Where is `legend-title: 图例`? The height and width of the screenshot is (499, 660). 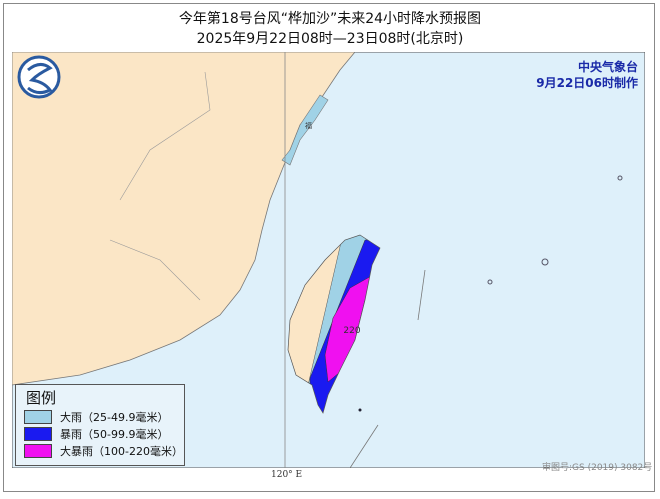
legend-title: 图例 is located at coordinates (41, 398).